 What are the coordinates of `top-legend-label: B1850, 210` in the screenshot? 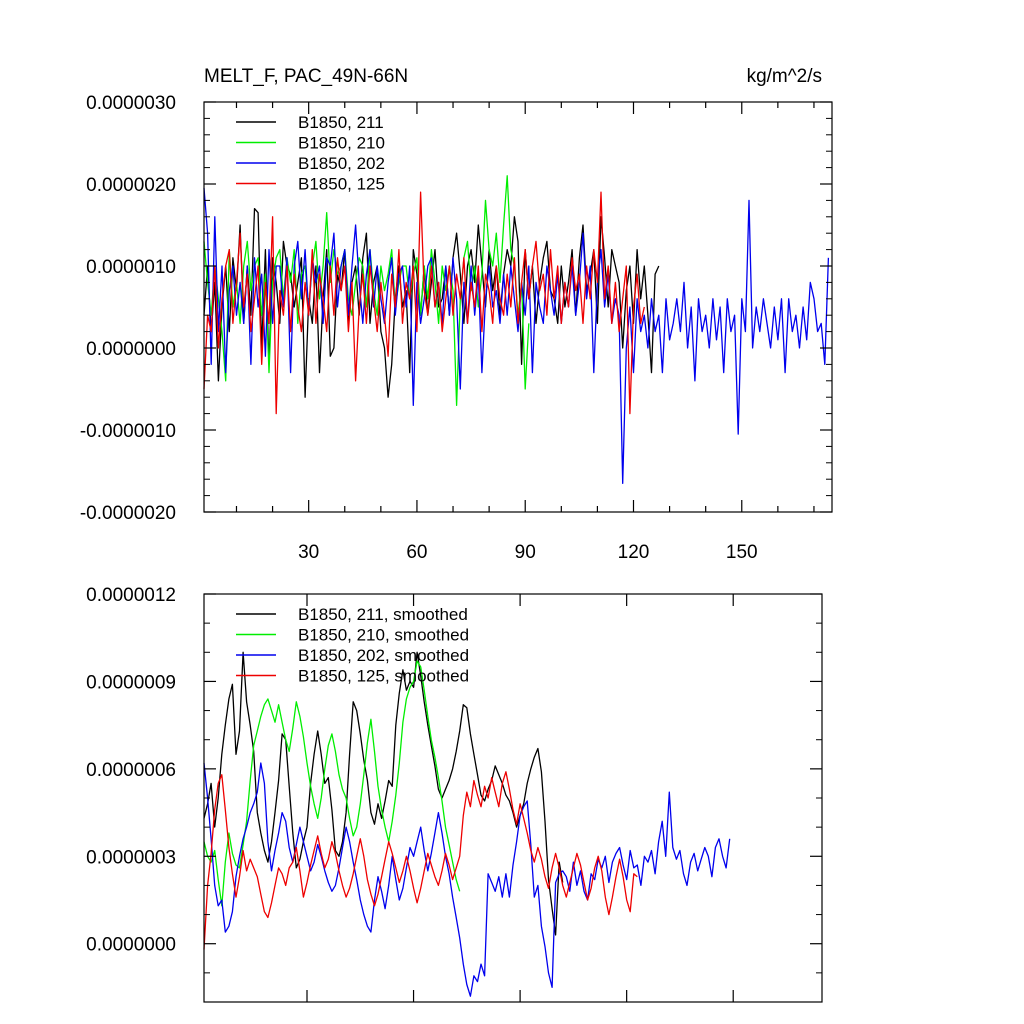 It's located at (341, 143).